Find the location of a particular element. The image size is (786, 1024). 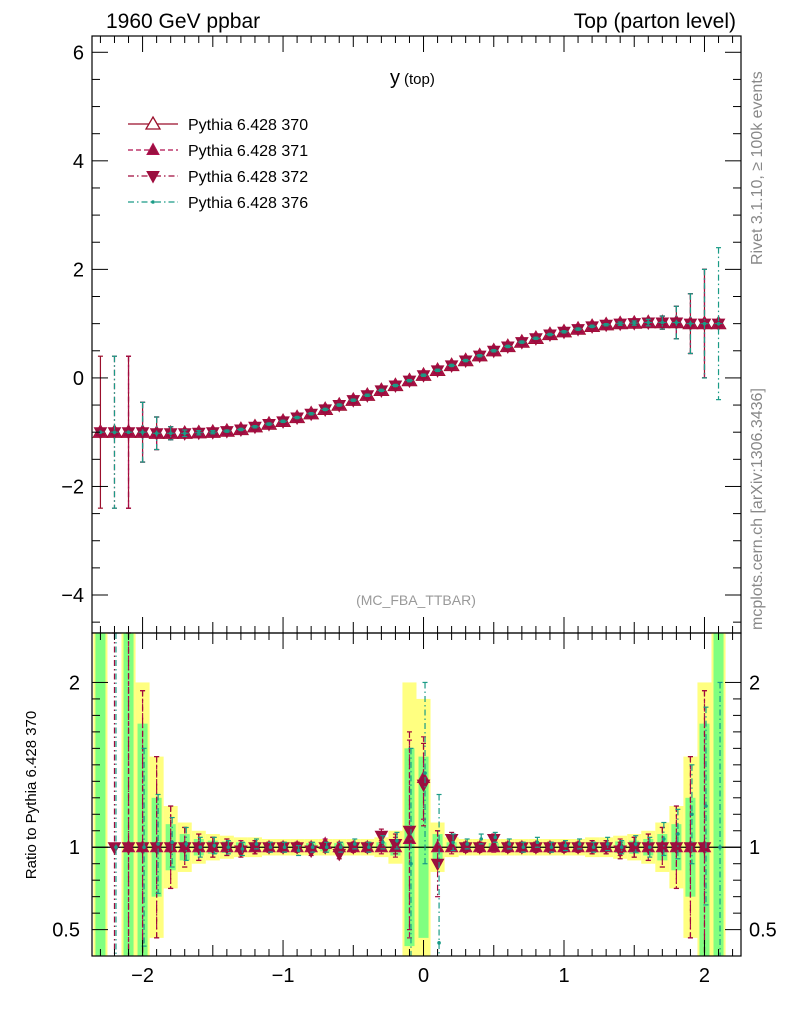

x-tick-label: −1 is located at coordinates (283, 976).